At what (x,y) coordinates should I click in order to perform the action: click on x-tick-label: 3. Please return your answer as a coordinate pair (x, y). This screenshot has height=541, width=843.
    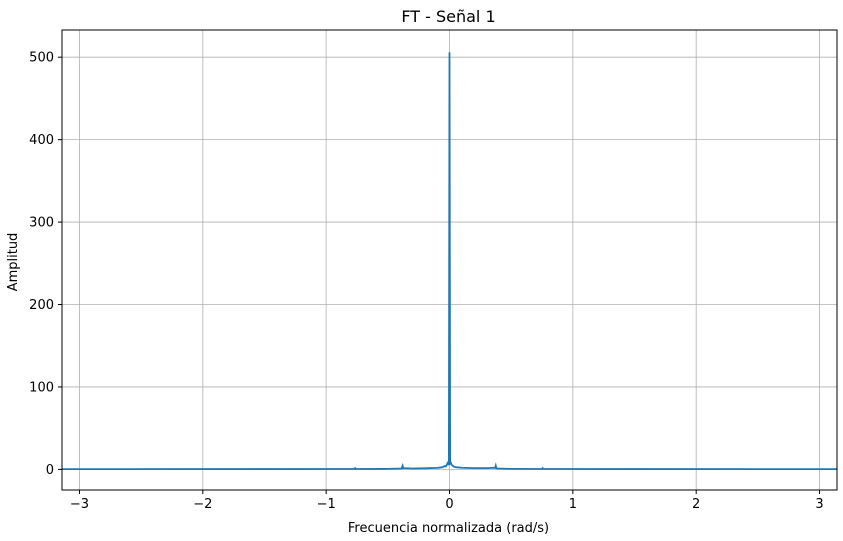
    Looking at the image, I should click on (819, 504).